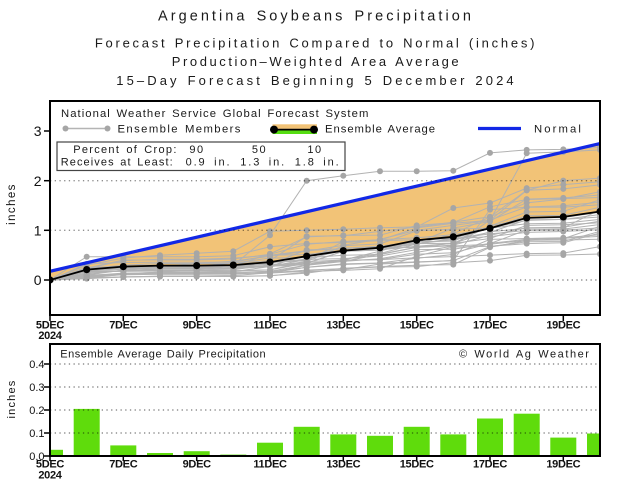  What do you see at coordinates (36, 411) in the screenshot?
I see `svg-text: 0.2` at bounding box center [36, 411].